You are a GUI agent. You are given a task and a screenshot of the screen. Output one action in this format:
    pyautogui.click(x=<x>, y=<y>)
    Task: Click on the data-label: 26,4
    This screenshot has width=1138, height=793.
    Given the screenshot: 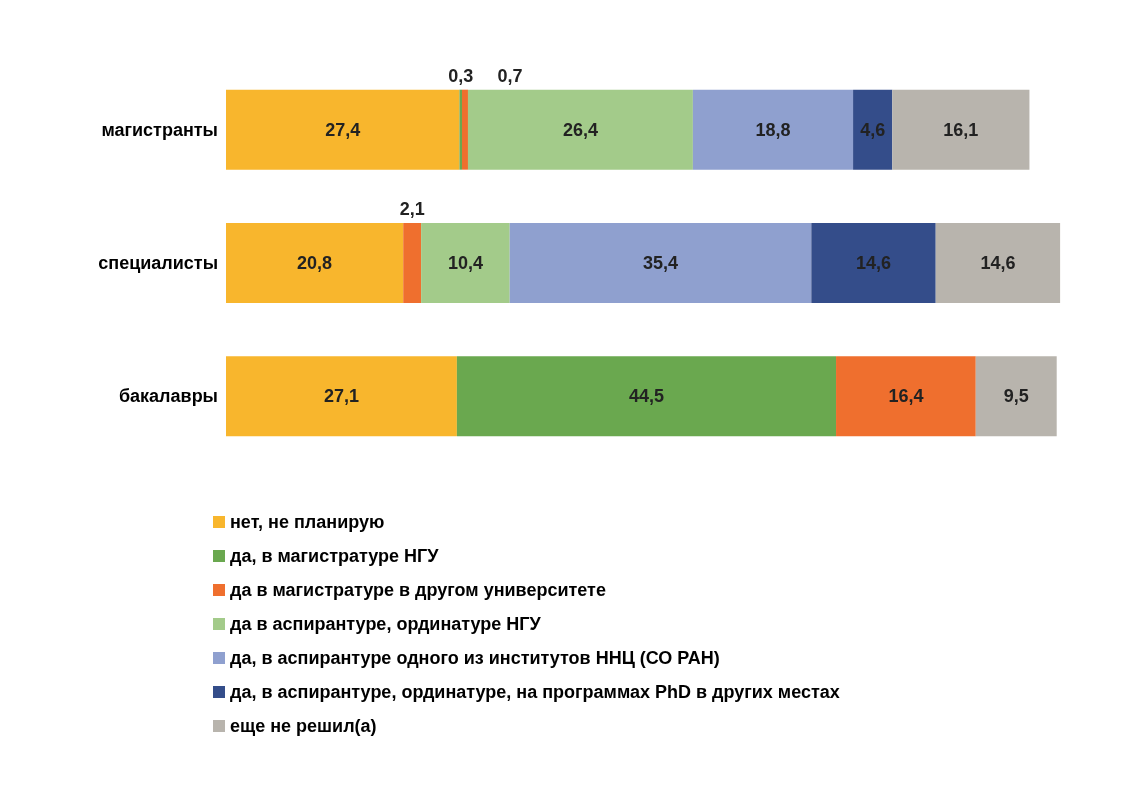 What is the action you would take?
    pyautogui.click(x=580, y=129)
    